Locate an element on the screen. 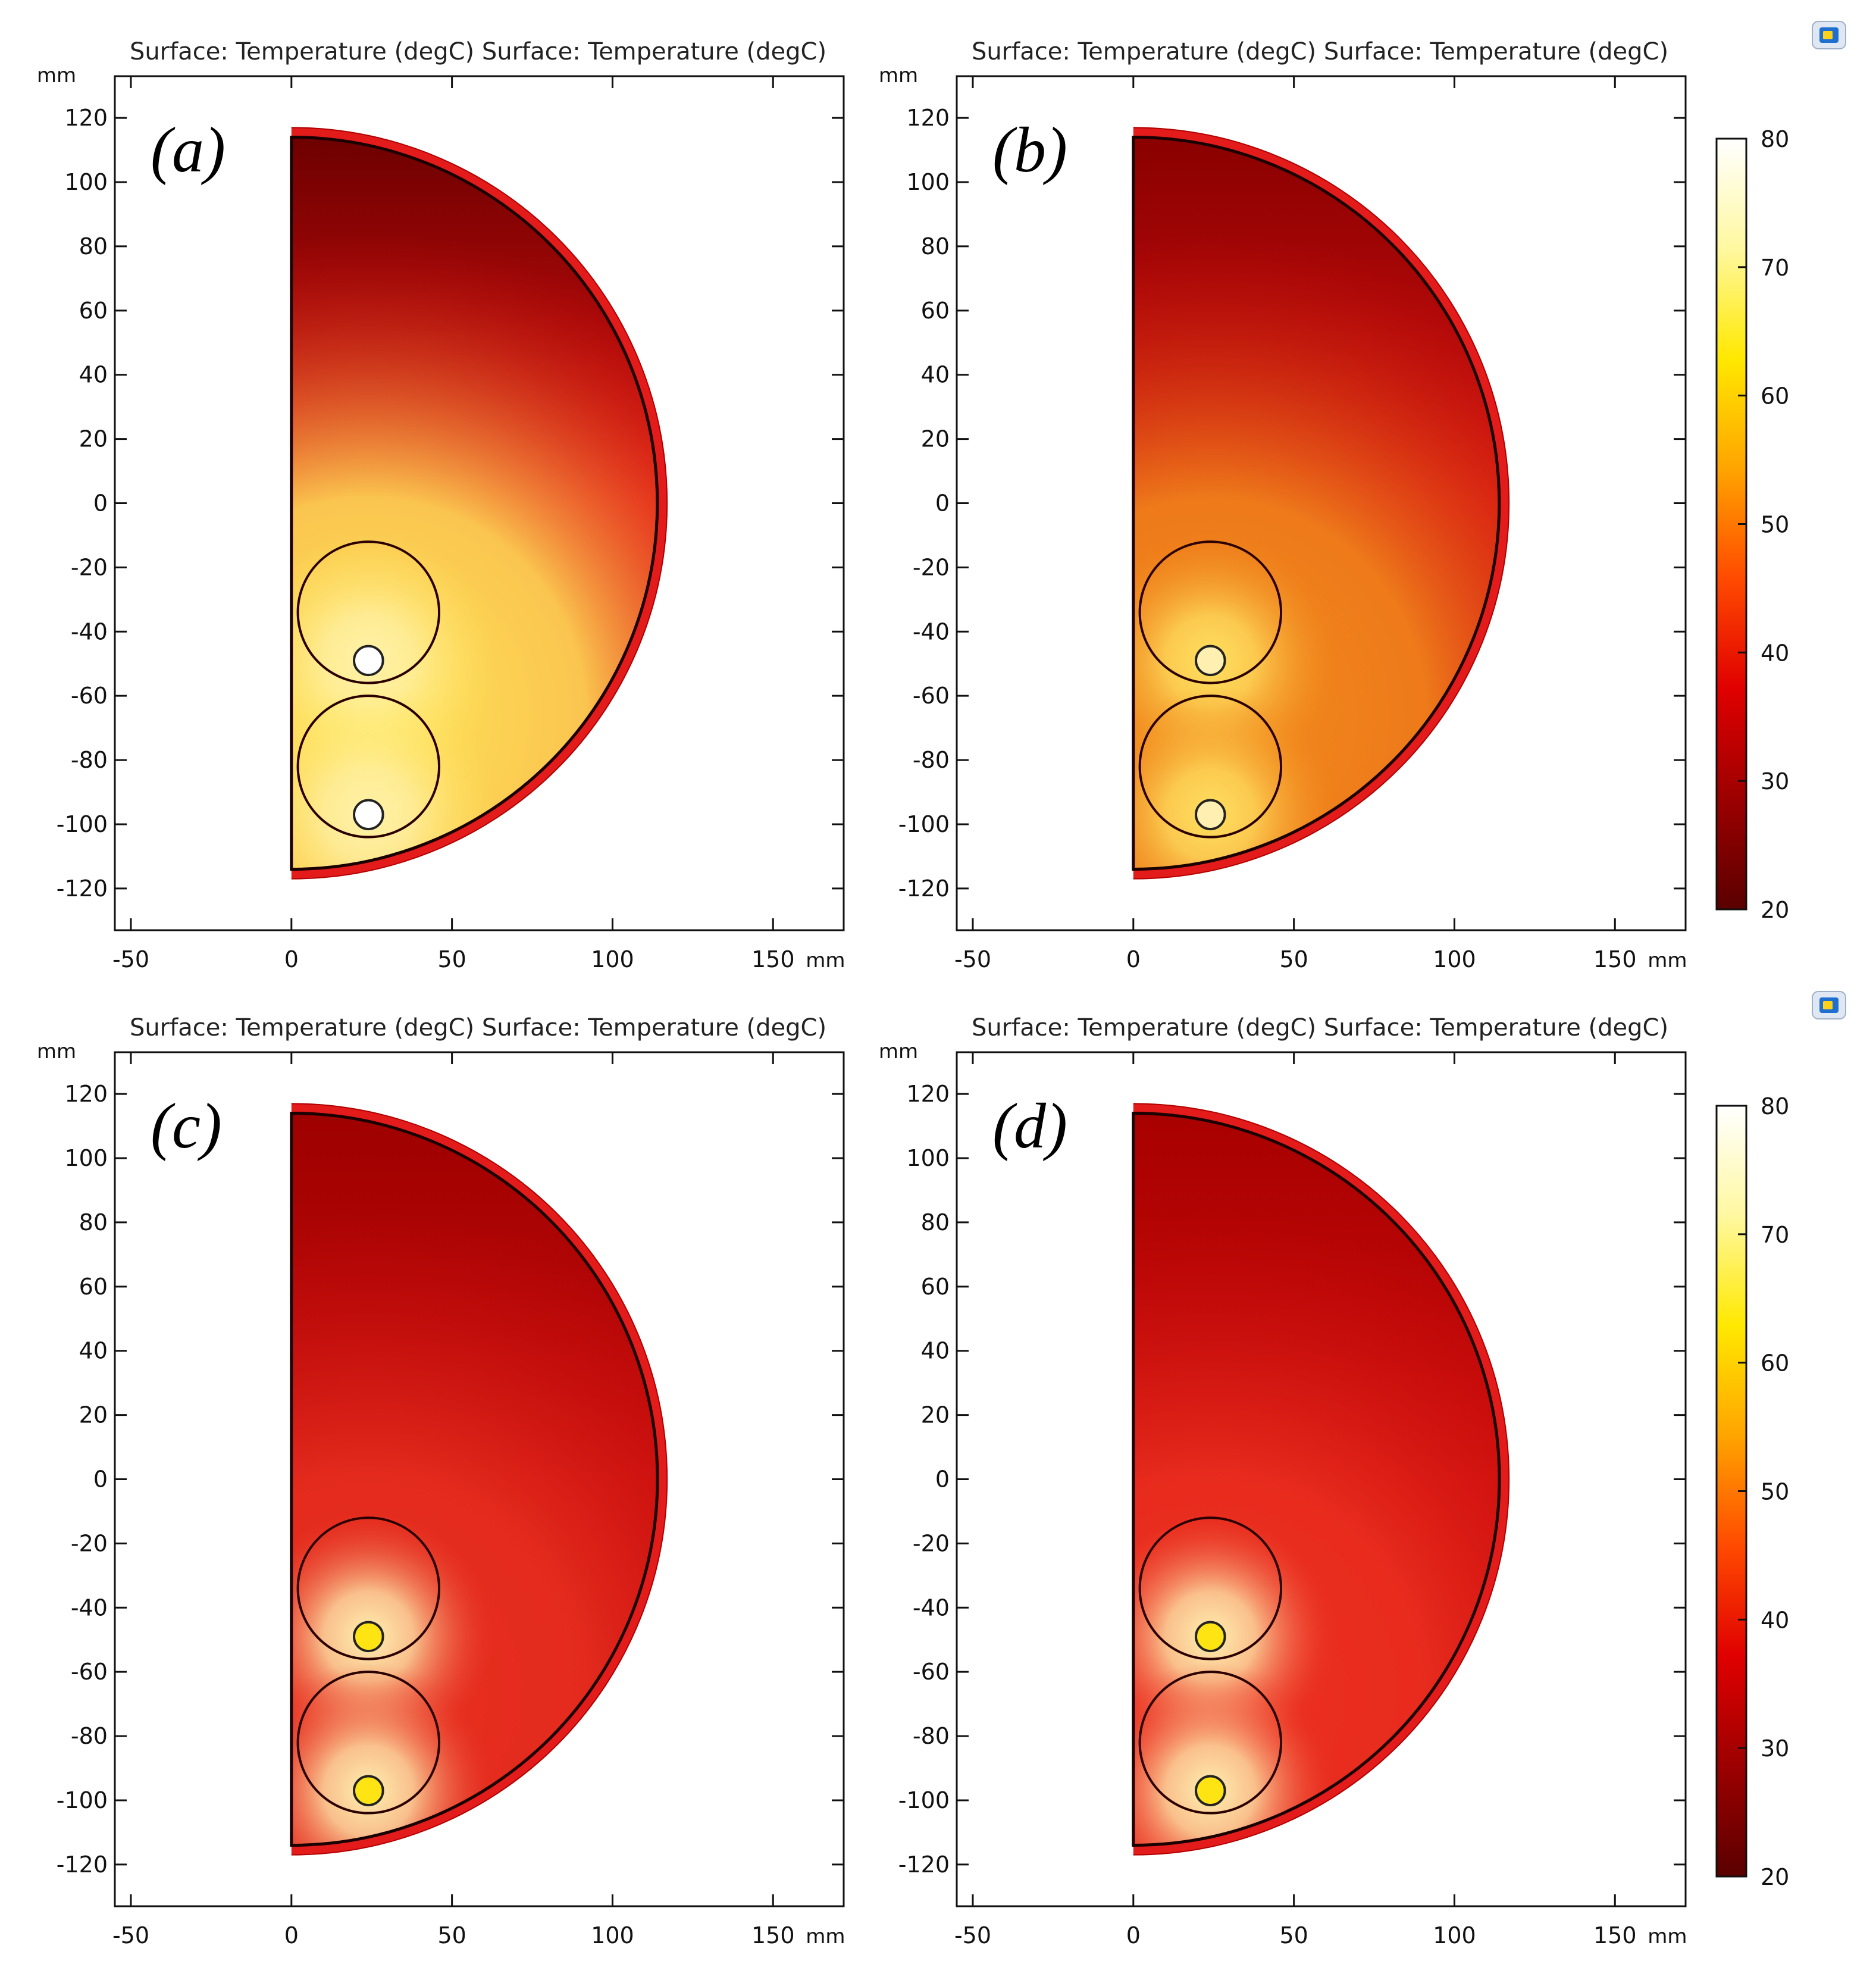  x-tick-label: 0 is located at coordinates (291, 959).